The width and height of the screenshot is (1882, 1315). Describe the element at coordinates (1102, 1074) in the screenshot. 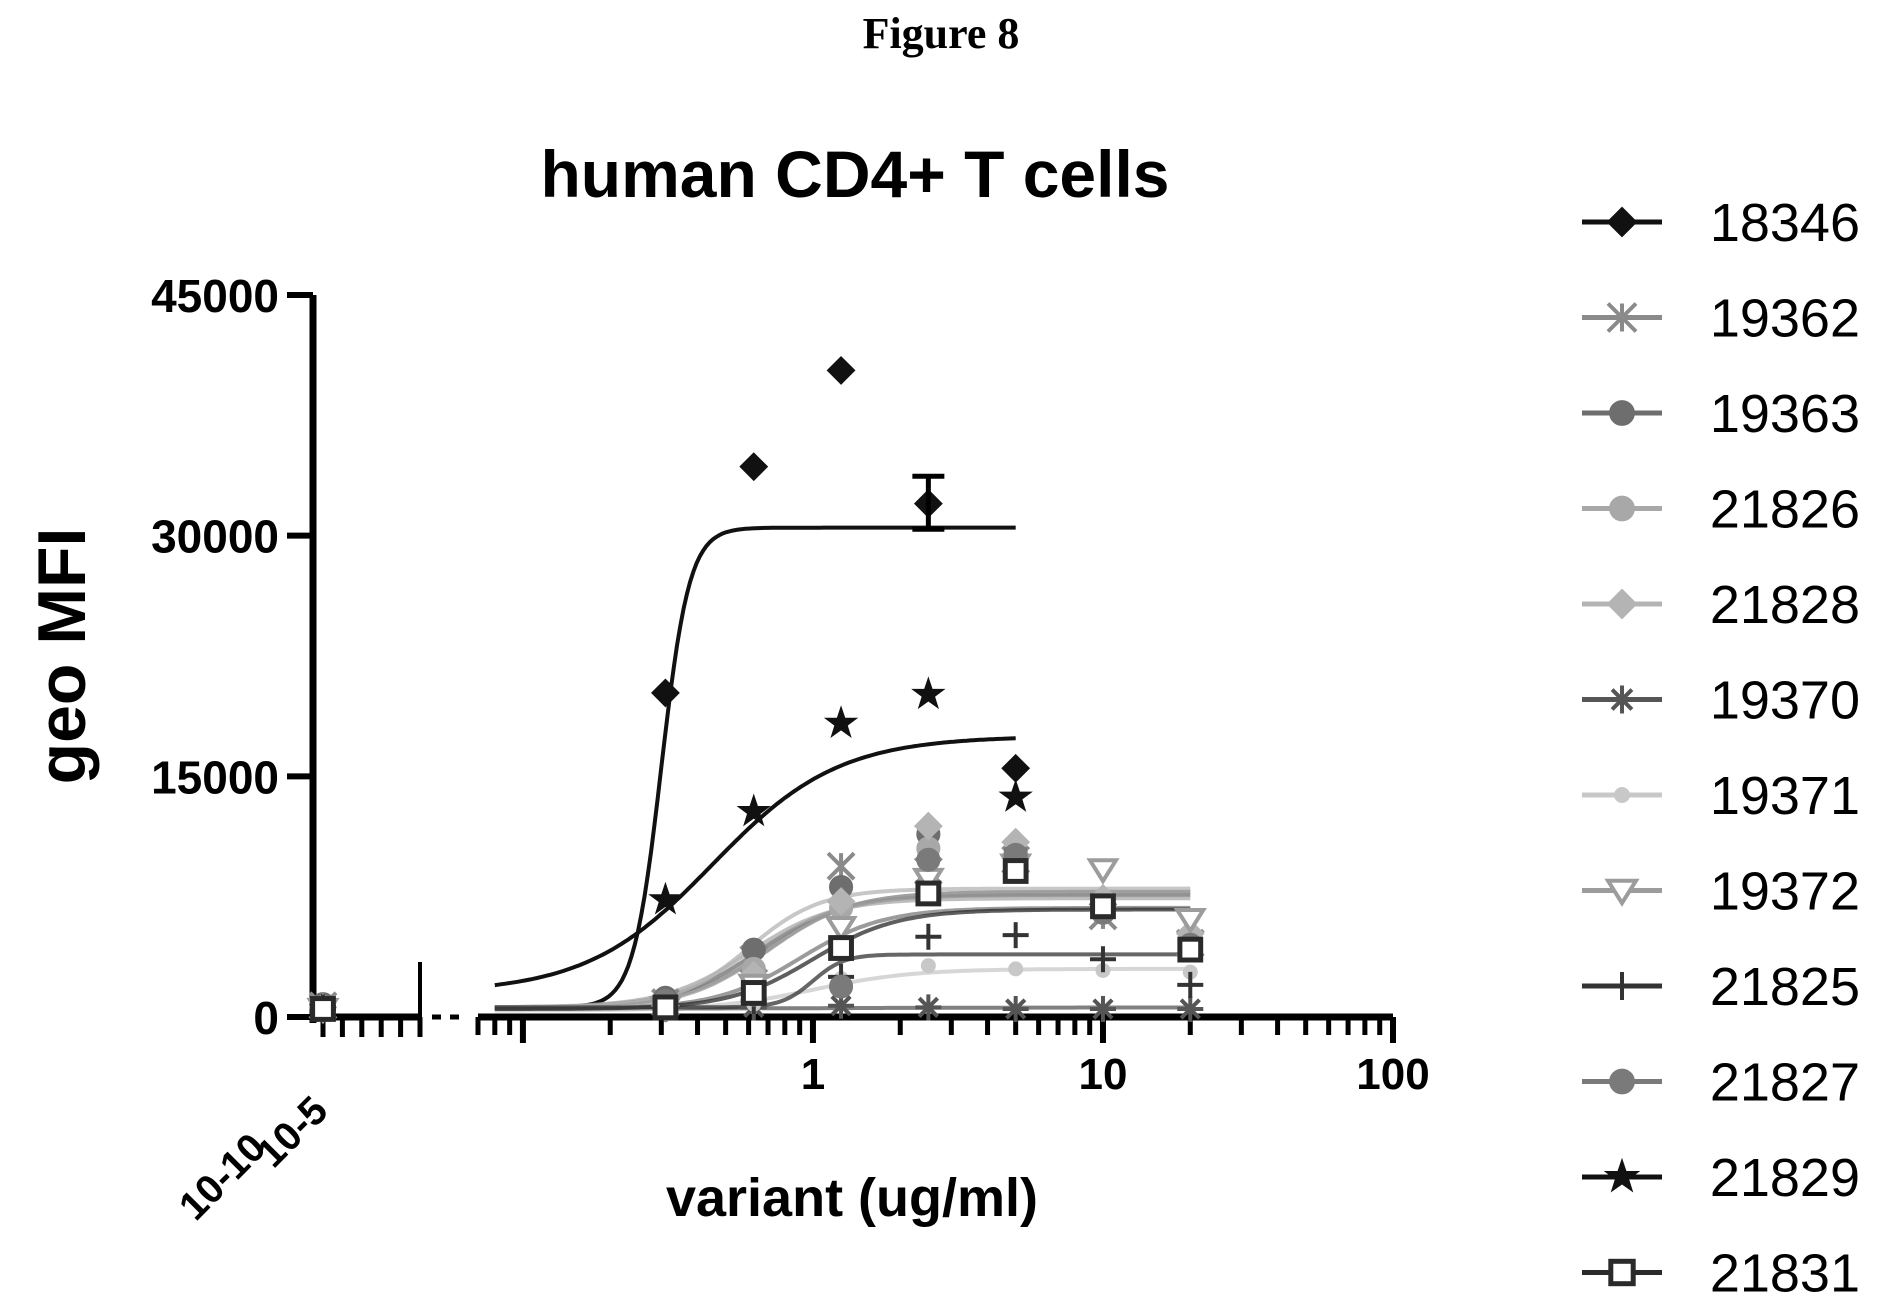

I see `x-tick-label: 10` at that location.